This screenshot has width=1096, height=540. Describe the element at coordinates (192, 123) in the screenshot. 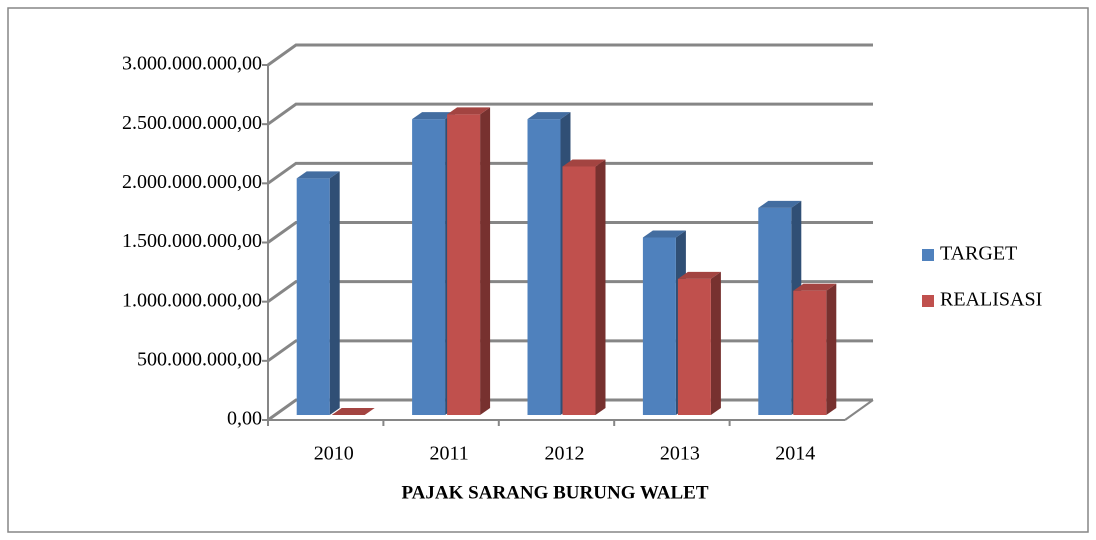

I see `y-tick-label: 2.500.000.000,00` at that location.